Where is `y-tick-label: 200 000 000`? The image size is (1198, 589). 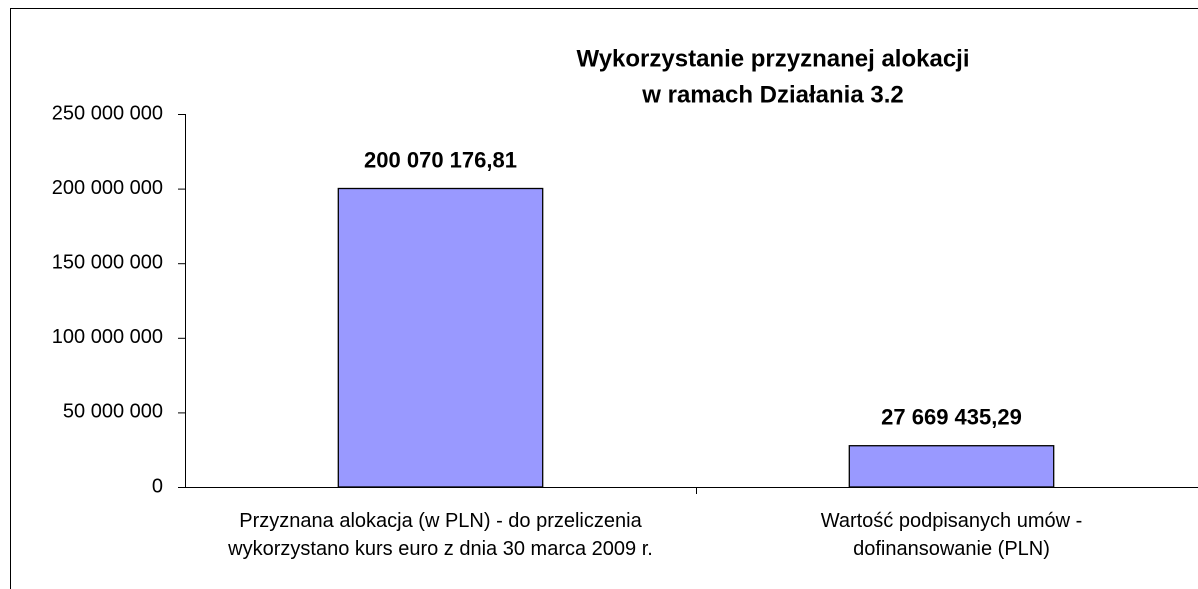 y-tick-label: 200 000 000 is located at coordinates (107, 188).